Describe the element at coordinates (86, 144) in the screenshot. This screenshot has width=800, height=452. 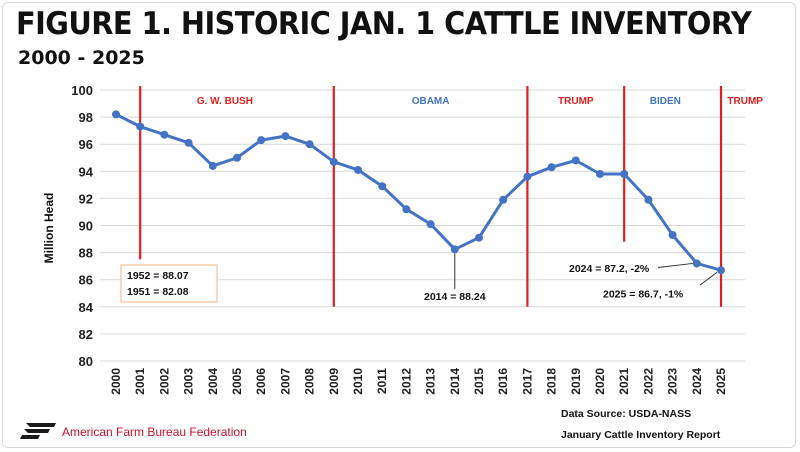
I see `y-tick-label: 96` at that location.